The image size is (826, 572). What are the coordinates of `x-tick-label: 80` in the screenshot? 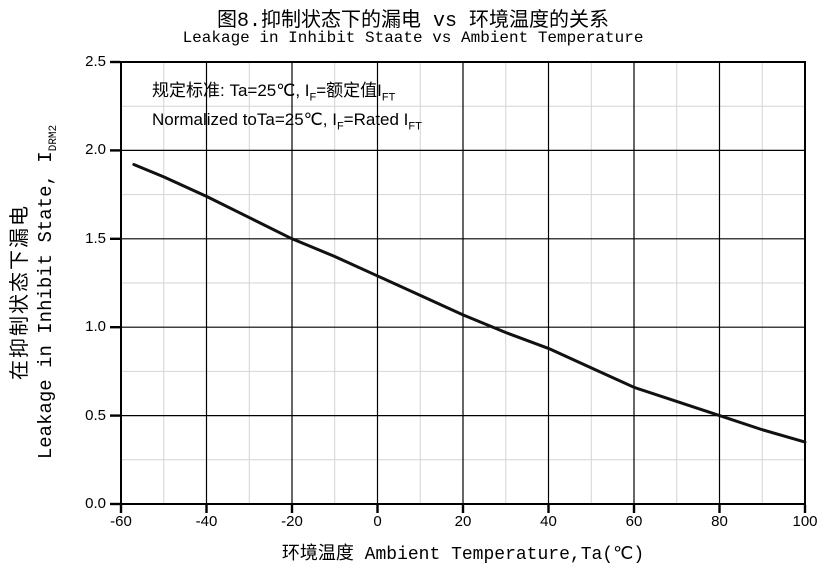 It's located at (719, 521).